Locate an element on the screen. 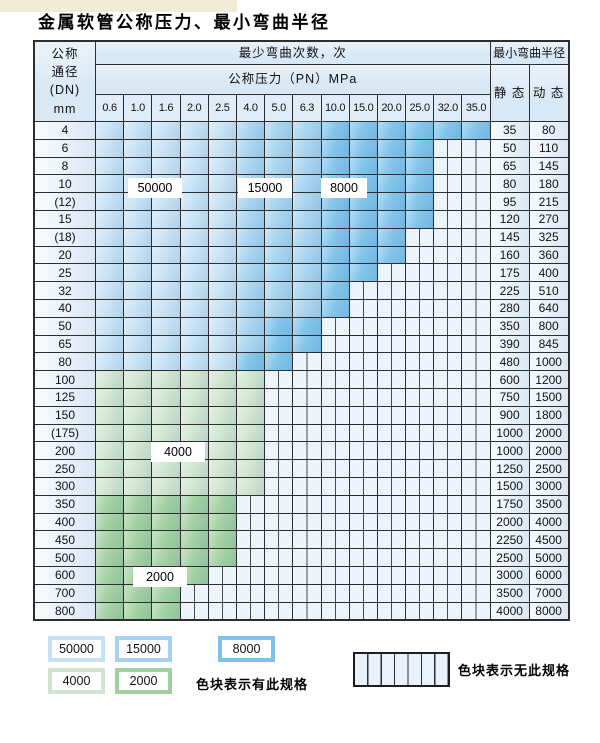 The width and height of the screenshot is (600, 743). cycles-header: 最少弯曲次数，次 is located at coordinates (293, 53).